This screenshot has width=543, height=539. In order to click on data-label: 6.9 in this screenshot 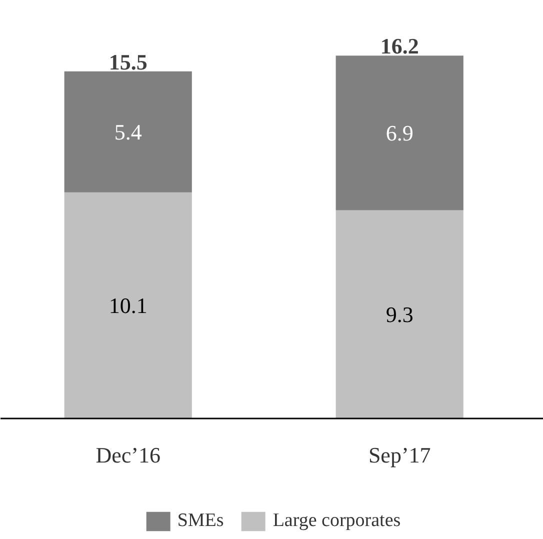, I will do `click(400, 133)`.